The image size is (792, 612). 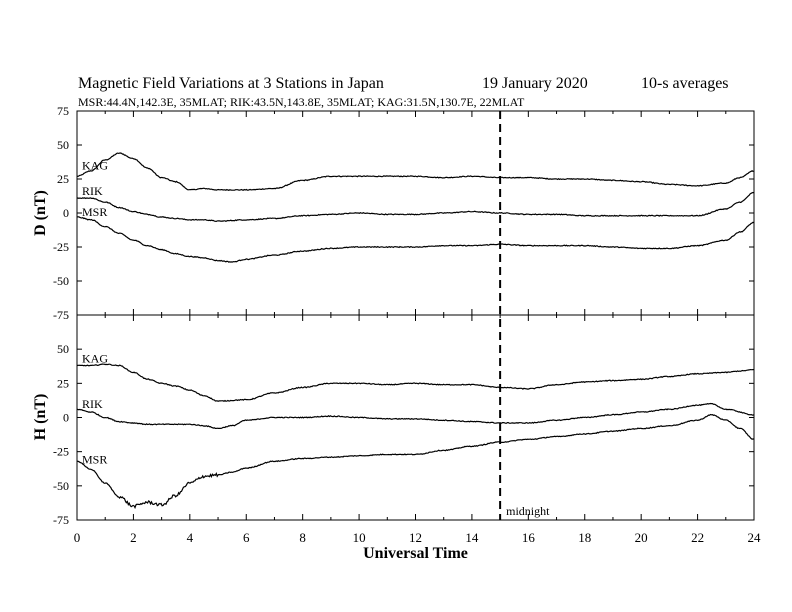 What do you see at coordinates (528, 511) in the screenshot?
I see `midnight-label: midnight` at bounding box center [528, 511].